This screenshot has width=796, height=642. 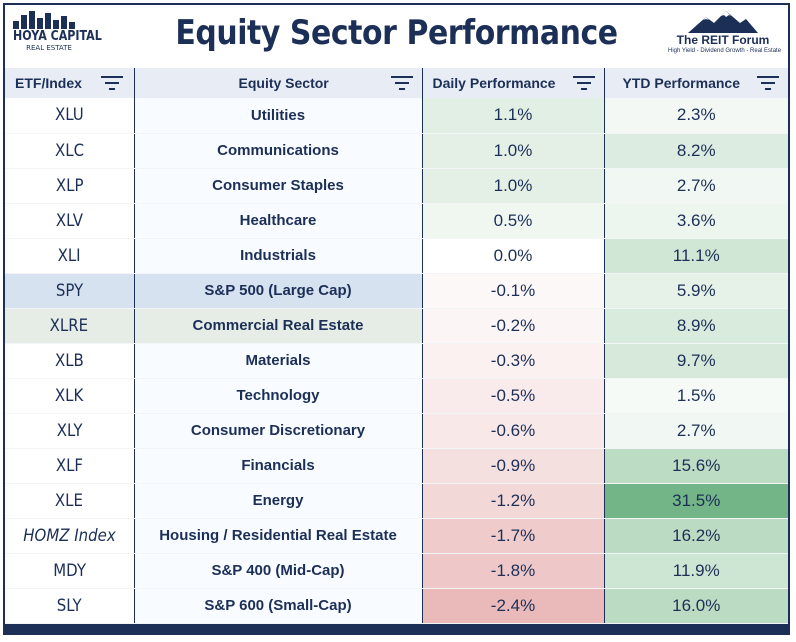 I want to click on etf-cell-text: XLRE, so click(x=69, y=325).